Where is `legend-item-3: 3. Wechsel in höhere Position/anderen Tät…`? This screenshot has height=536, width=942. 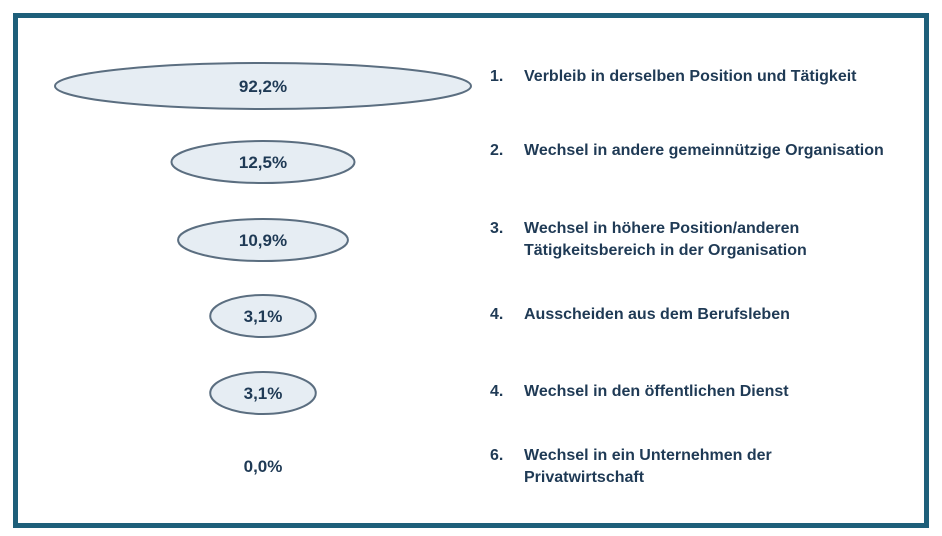
legend-item-3: 3. Wechsel in höhere Position/anderen Tät… is located at coordinates (690, 240).